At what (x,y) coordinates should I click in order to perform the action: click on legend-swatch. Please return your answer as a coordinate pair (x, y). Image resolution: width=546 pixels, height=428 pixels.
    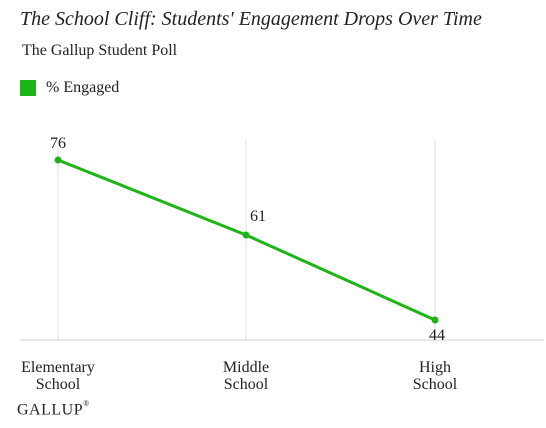
    Looking at the image, I should click on (28, 88).